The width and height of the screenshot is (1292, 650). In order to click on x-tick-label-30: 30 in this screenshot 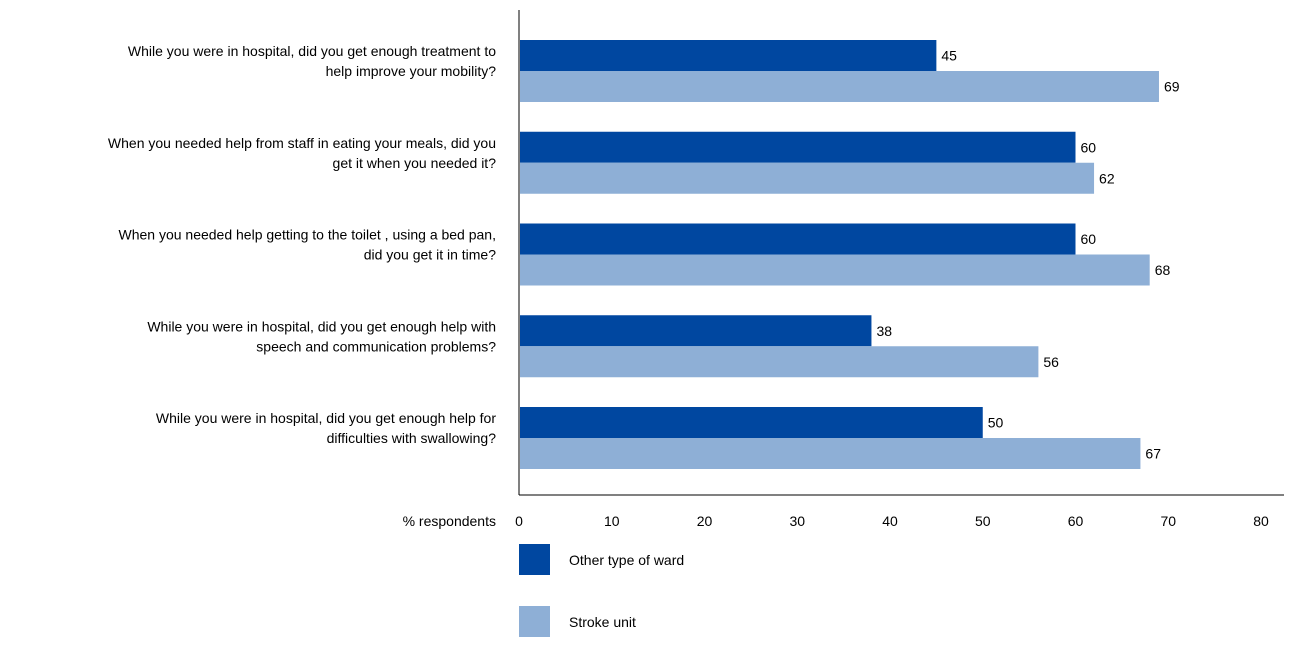, I will do `click(797, 521)`.